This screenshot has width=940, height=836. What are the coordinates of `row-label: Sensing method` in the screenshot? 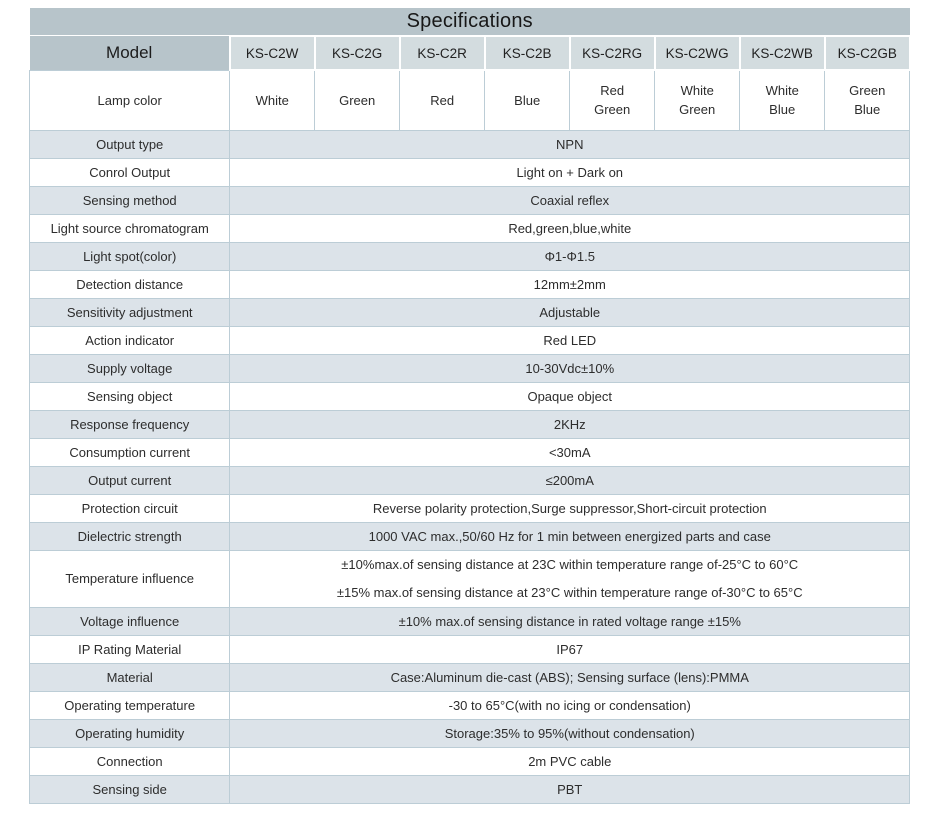 It's located at (130, 200).